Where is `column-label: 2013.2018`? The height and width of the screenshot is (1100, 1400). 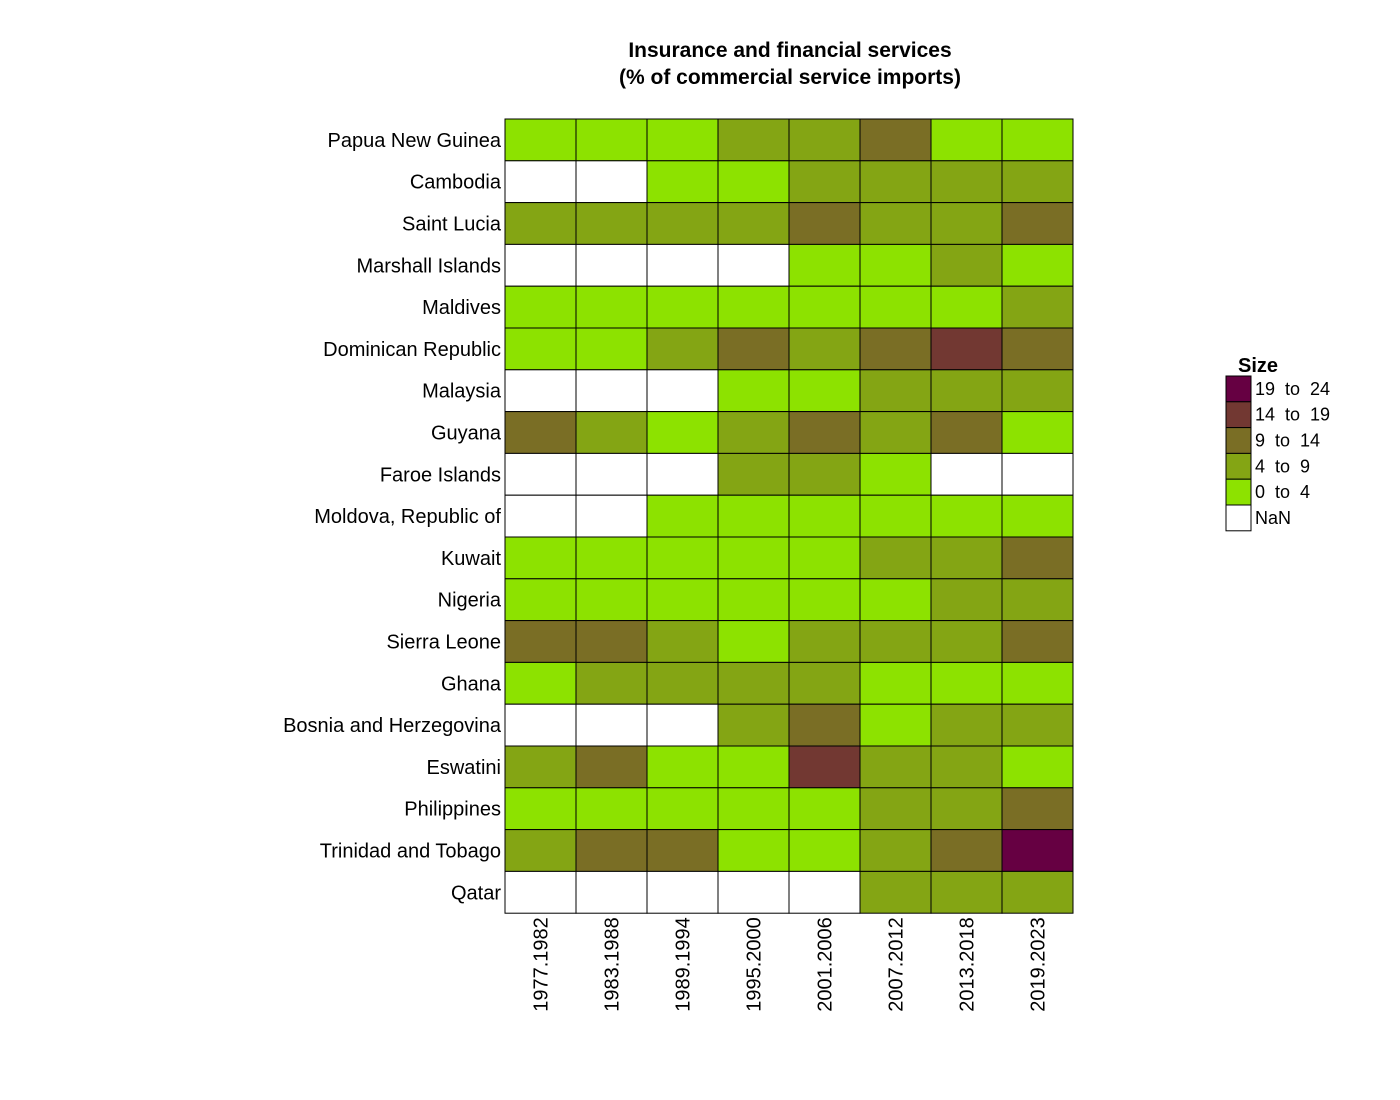
column-label: 2013.2018 is located at coordinates (968, 964).